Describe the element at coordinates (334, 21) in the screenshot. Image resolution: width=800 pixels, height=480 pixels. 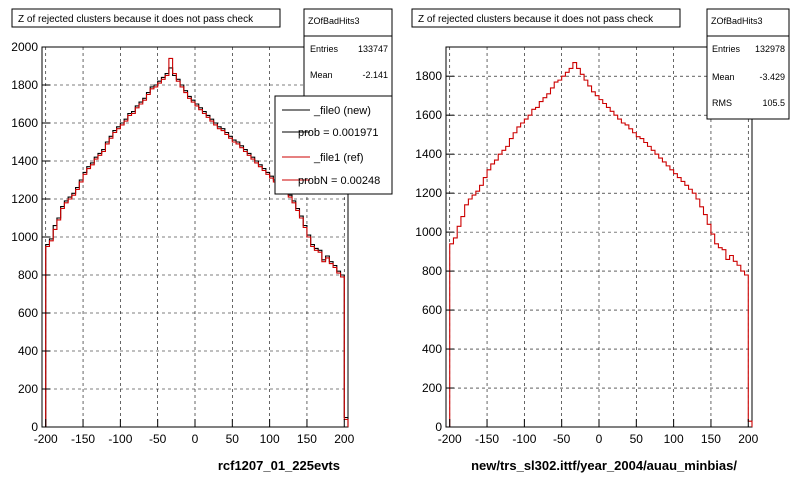
I see `left-stats-name: ZOfBadHits3` at that location.